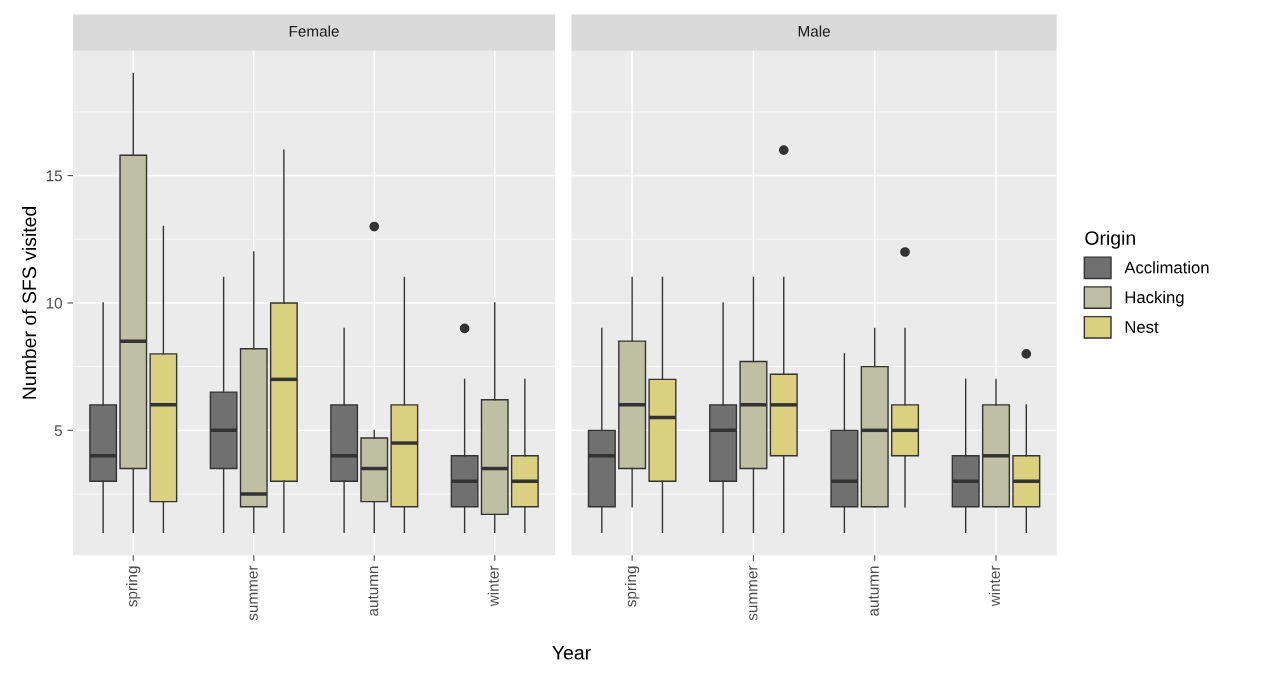 Image resolution: width=1270 pixels, height=677 pixels. I want to click on legend-label: Acclimation, so click(1166, 267).